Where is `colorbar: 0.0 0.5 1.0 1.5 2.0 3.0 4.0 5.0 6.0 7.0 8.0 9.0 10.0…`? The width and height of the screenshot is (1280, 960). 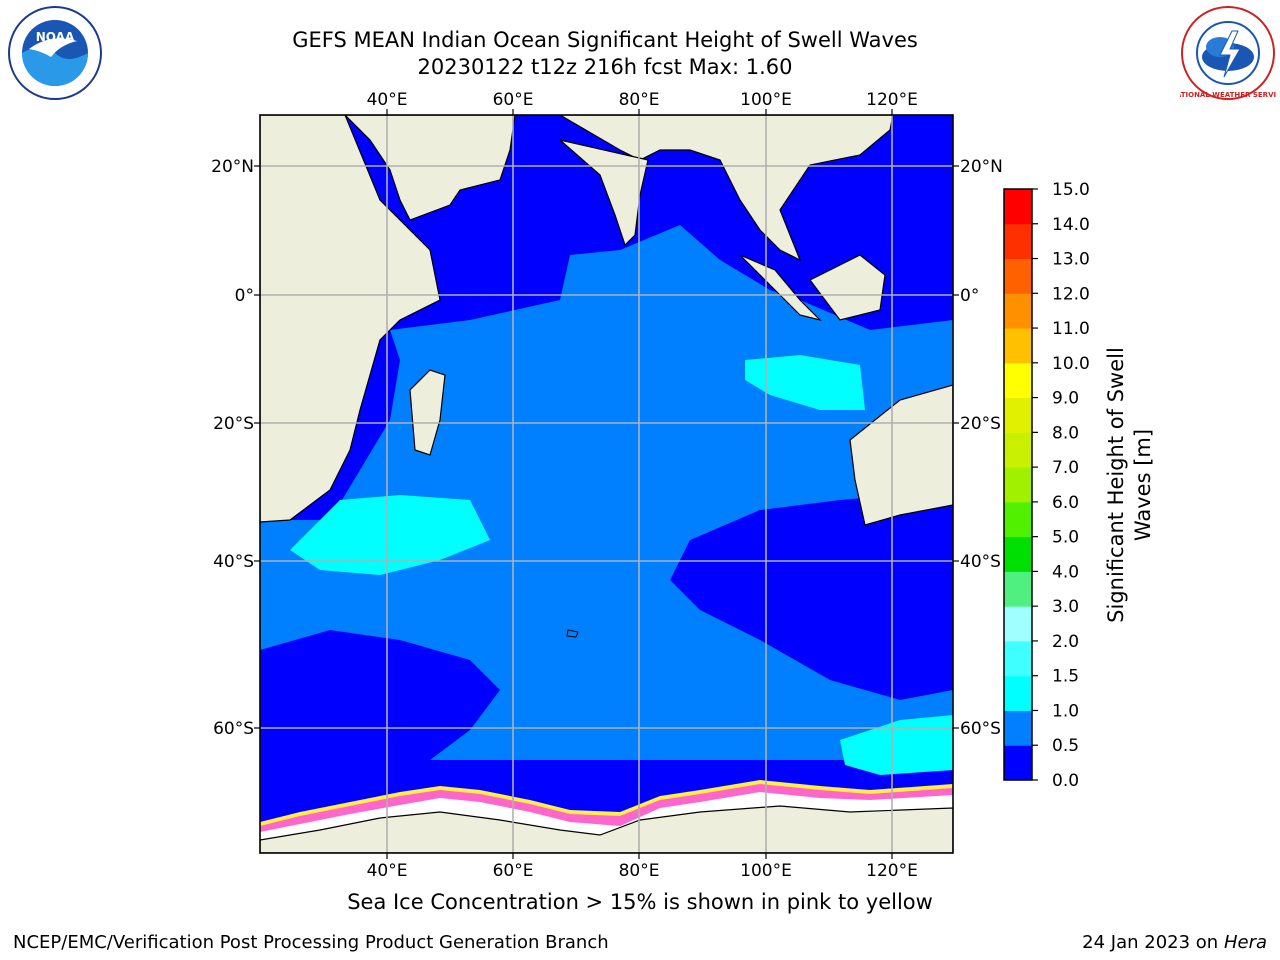 colorbar: 0.0 0.5 1.0 1.5 2.0 3.0 4.0 5.0 6.0 7.0 8.0 9.0 10.0… is located at coordinates (1046, 485).